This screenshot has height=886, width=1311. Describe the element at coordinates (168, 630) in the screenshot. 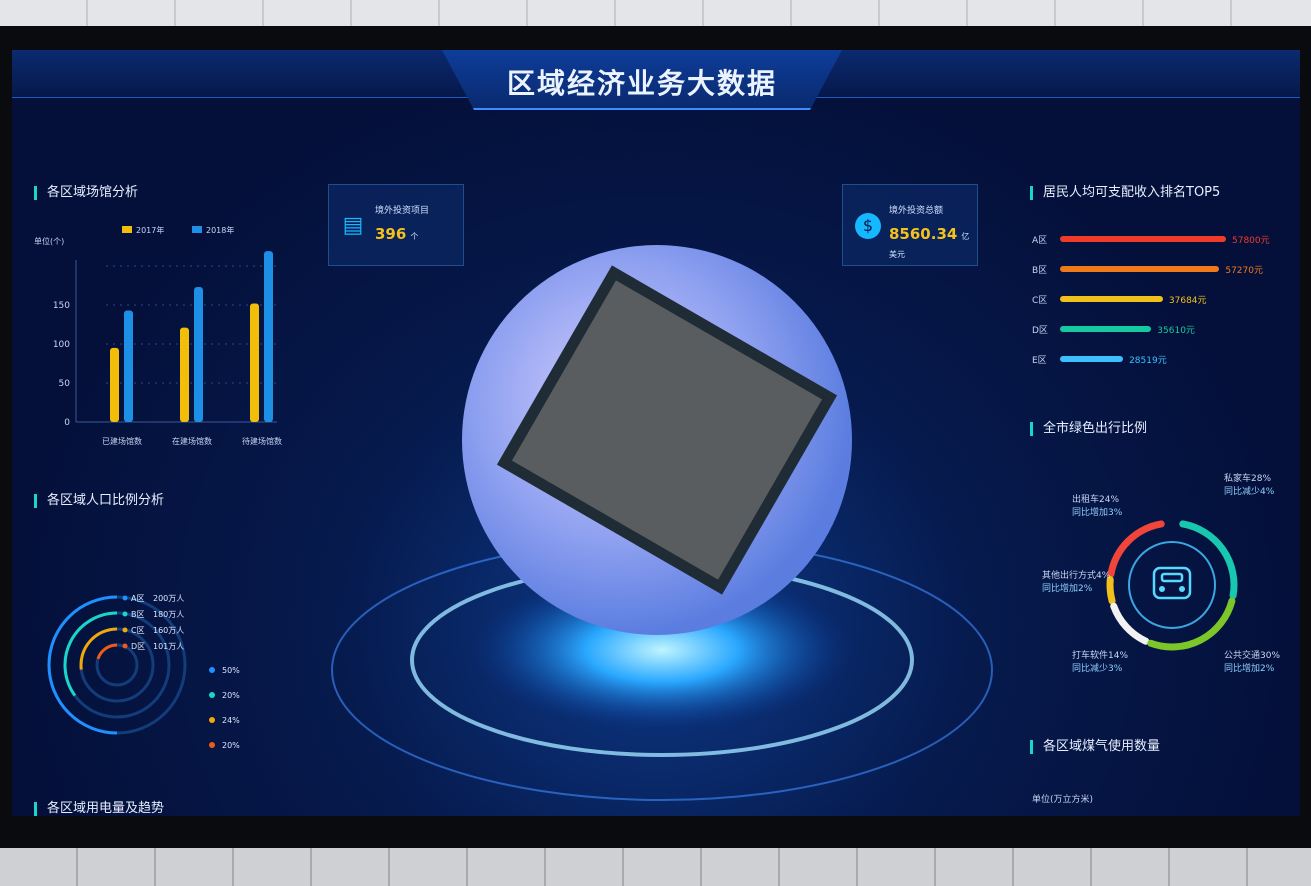

I see `region-value: 160万人` at that location.